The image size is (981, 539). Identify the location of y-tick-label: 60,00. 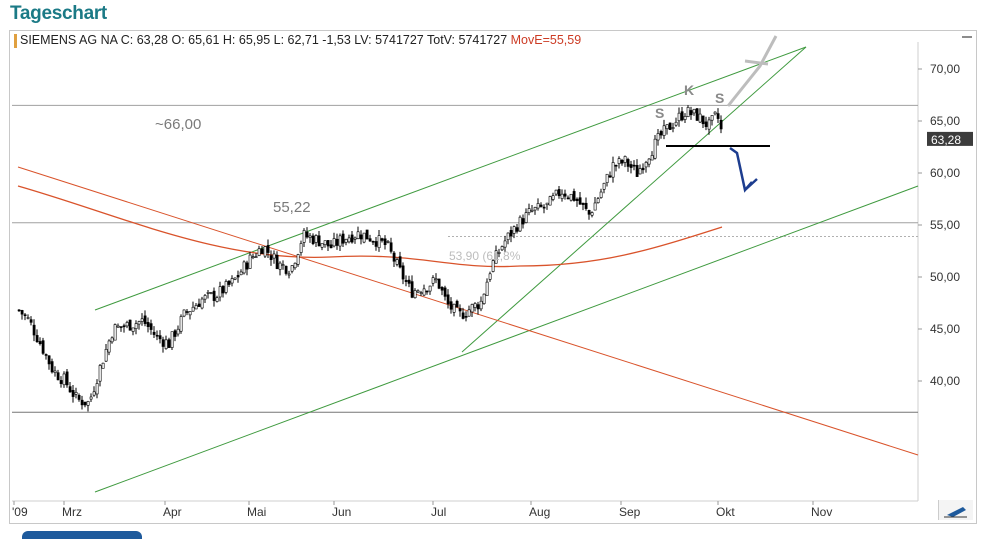
(945, 173).